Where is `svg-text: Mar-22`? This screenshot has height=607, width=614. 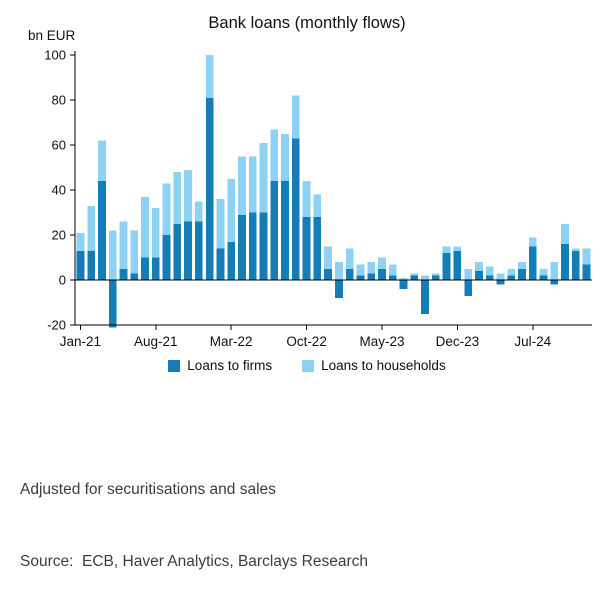
svg-text: Mar-22 is located at coordinates (231, 341).